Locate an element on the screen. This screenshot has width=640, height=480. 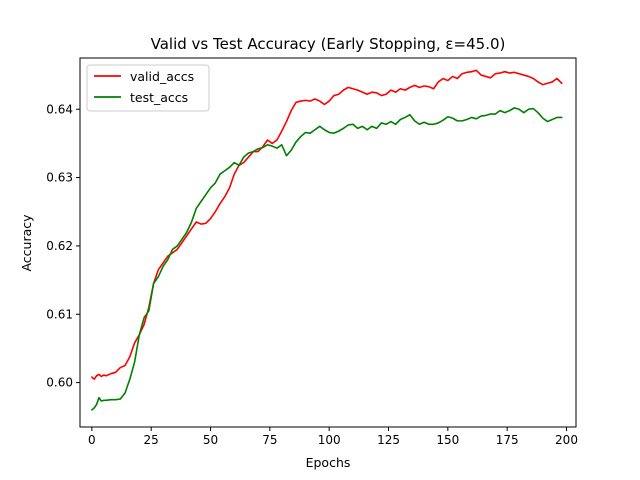
y-axis-ticks: 0.60 0.61 0.62 0.63 0.64 is located at coordinates (63, 246).